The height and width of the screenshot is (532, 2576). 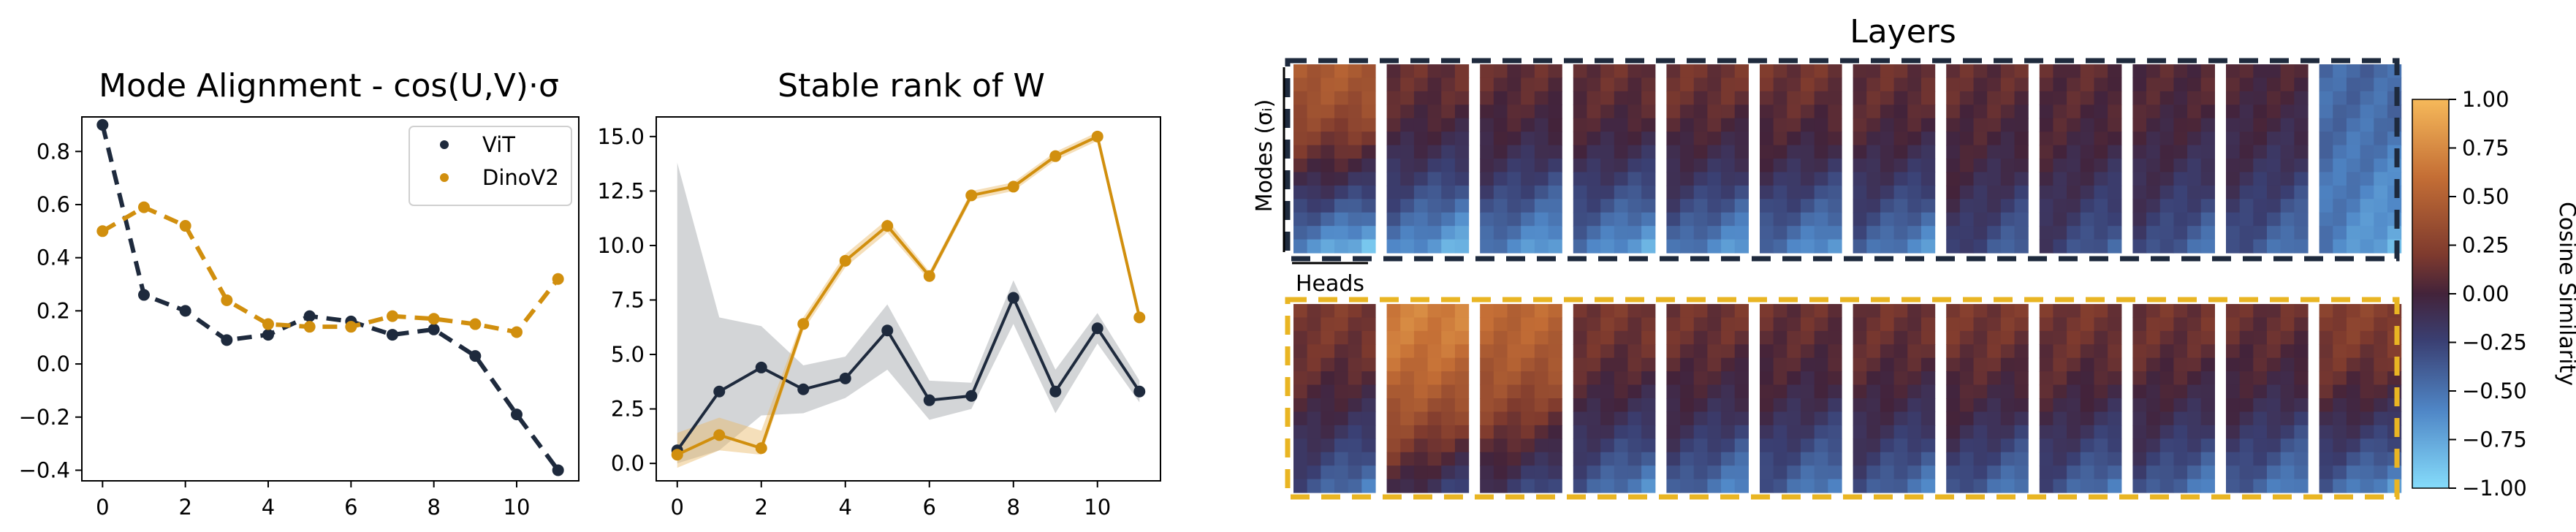 I want to click on stable-rank-y-ticks: 0.02.55.07.510.012.515.0, so click(x=626, y=300).